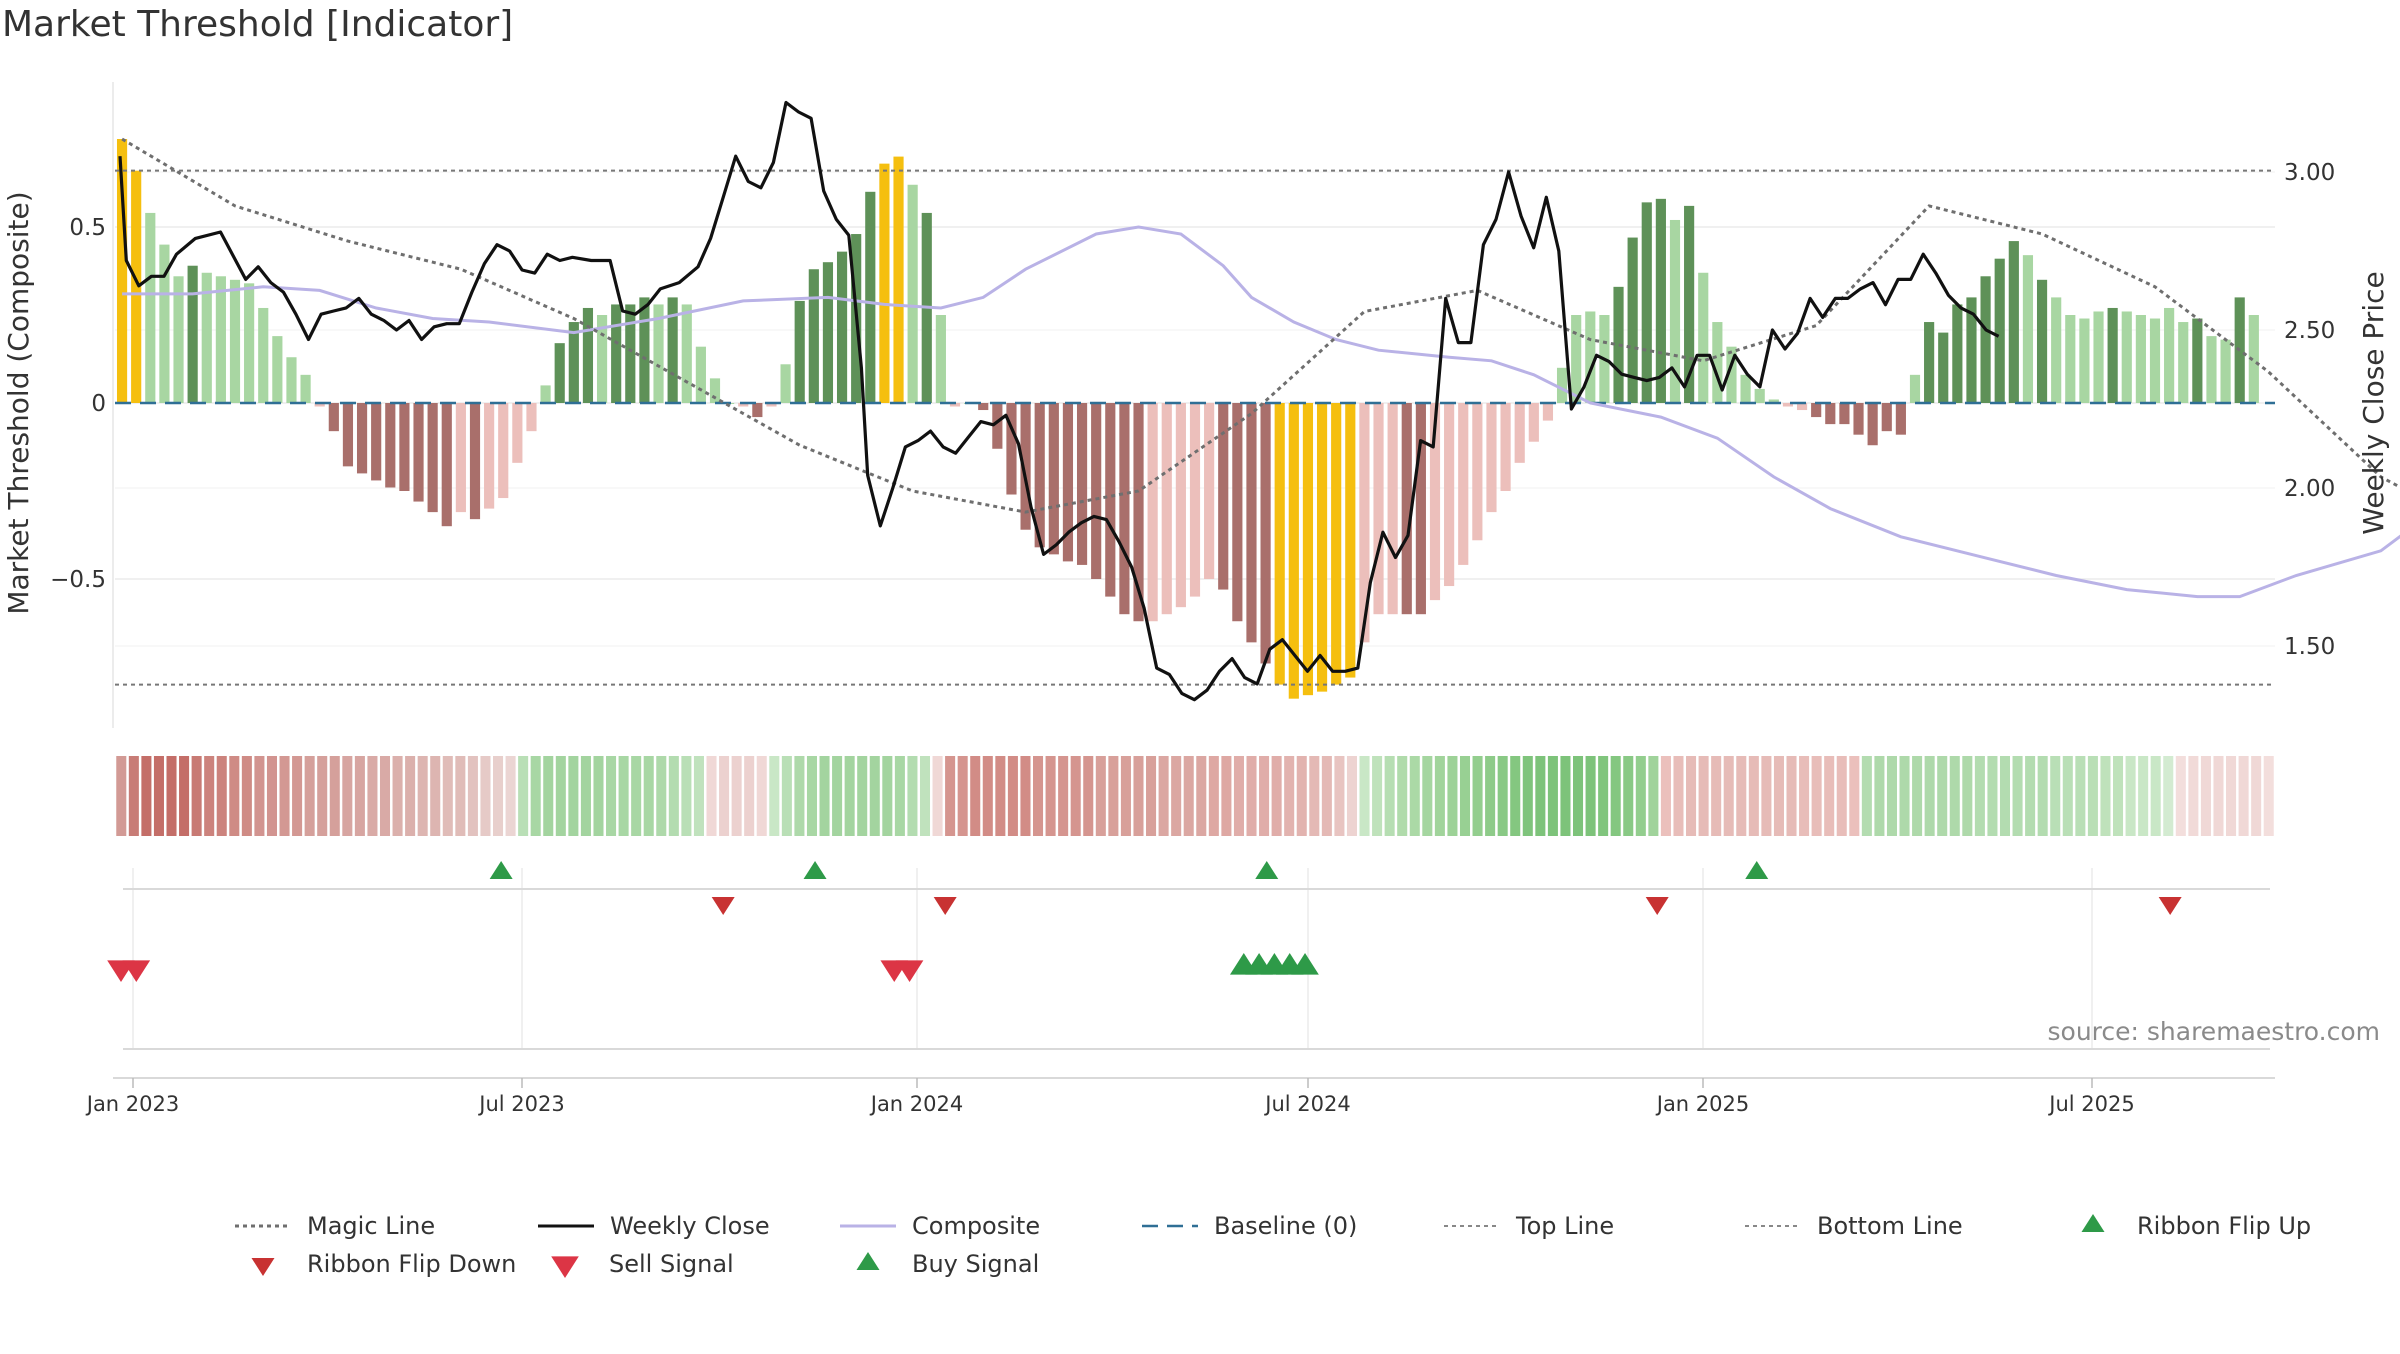 This screenshot has height=1354, width=2400. What do you see at coordinates (1890, 1226) in the screenshot?
I see `legend-label: Bottom Line` at bounding box center [1890, 1226].